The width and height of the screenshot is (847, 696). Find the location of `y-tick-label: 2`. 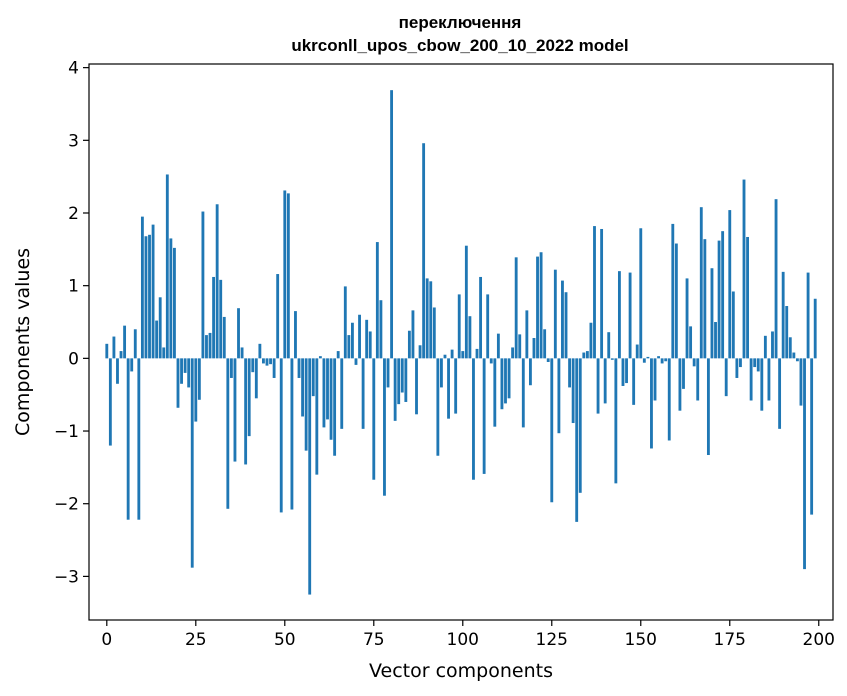

y-tick-label: 2 is located at coordinates (73, 214).